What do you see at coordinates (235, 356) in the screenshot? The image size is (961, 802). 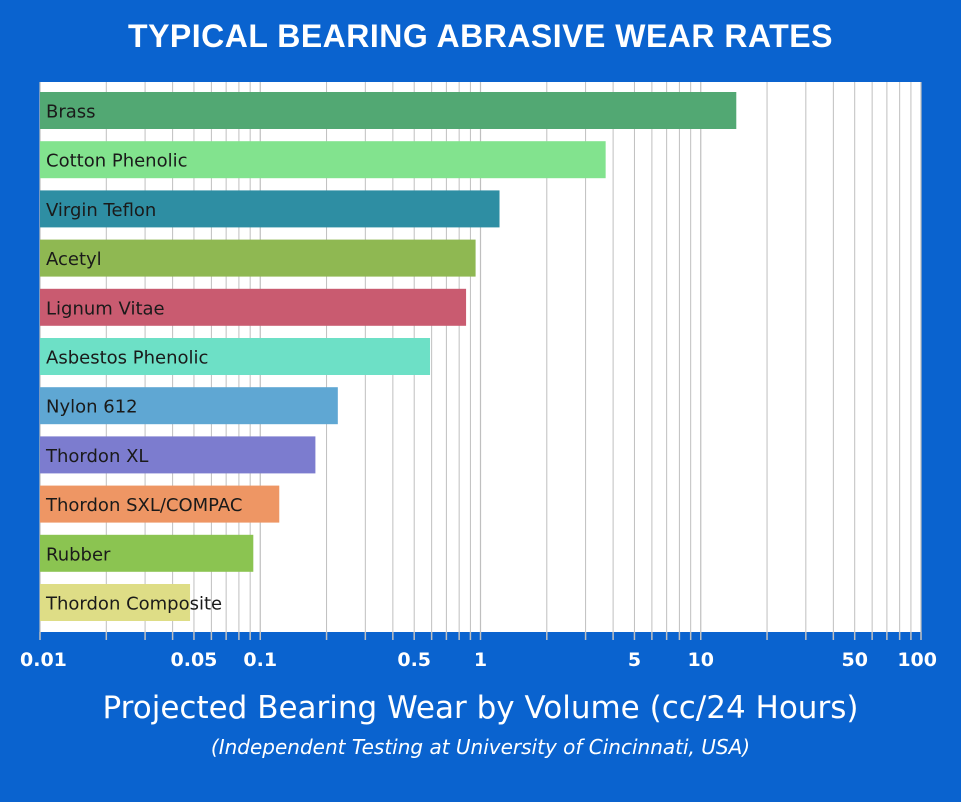 I see `bar-asbestos-phenolic` at bounding box center [235, 356].